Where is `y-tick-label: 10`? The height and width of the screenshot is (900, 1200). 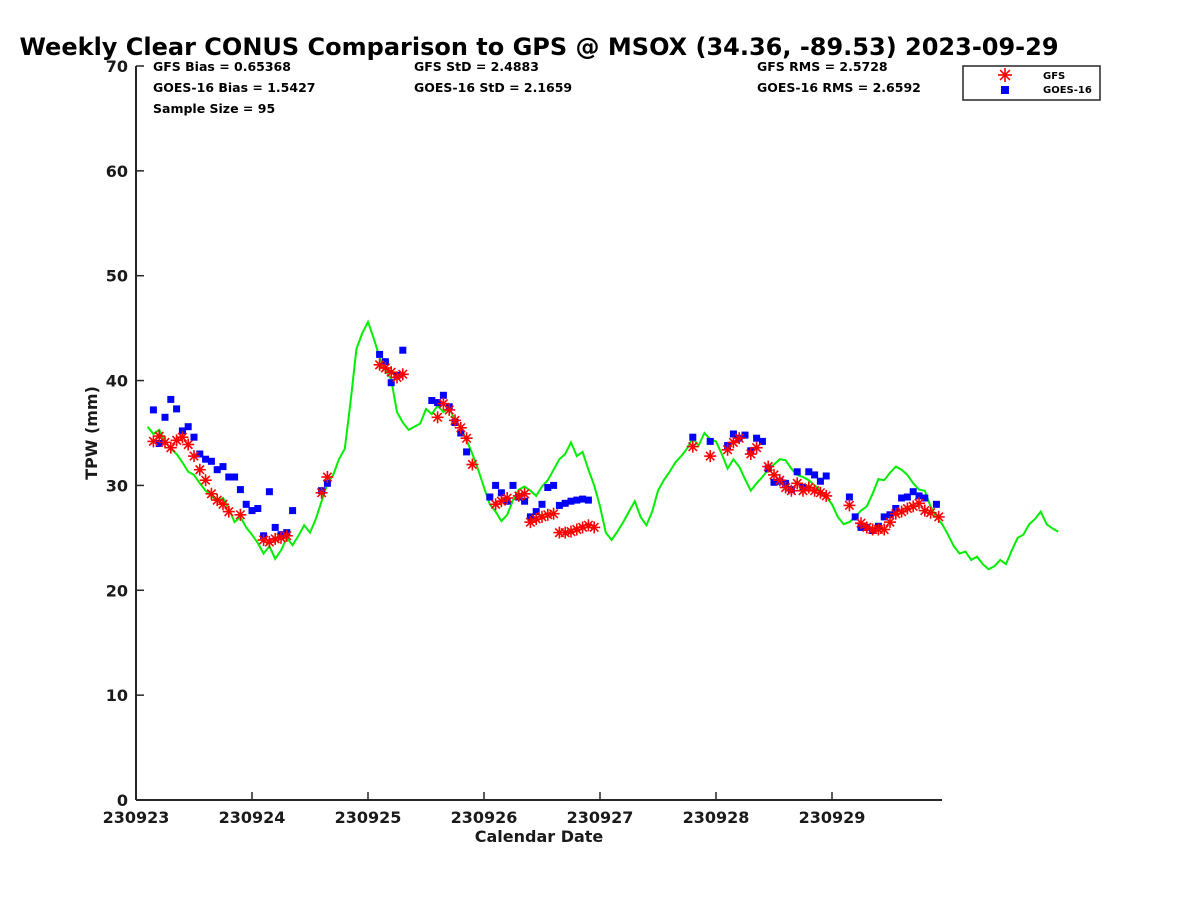 y-tick-label: 10 is located at coordinates (117, 695).